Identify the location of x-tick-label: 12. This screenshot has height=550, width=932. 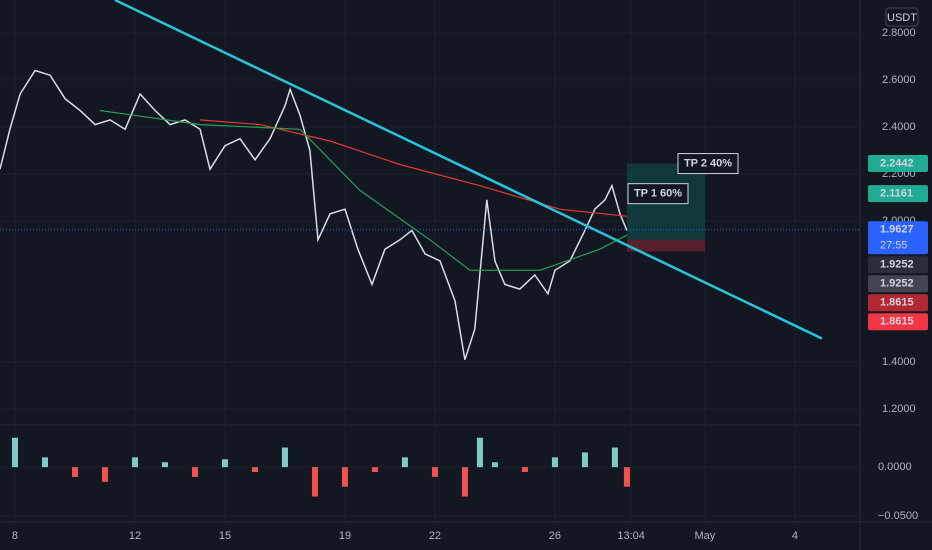
(135, 536).